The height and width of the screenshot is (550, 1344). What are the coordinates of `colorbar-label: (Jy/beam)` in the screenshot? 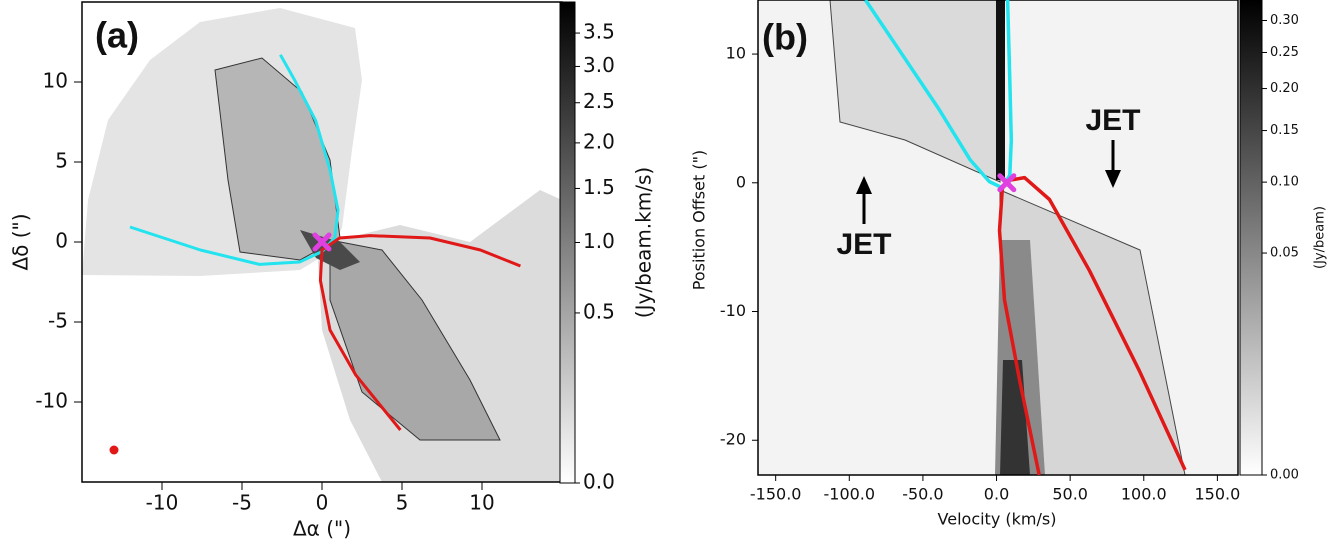 It's located at (1320, 237).